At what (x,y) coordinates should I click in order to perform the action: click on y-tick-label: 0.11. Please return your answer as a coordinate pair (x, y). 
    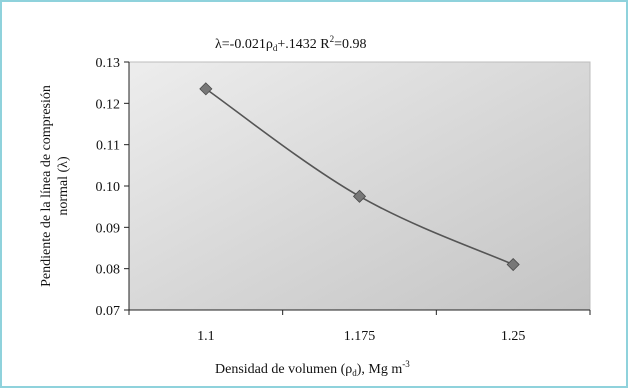
    Looking at the image, I should click on (108, 146).